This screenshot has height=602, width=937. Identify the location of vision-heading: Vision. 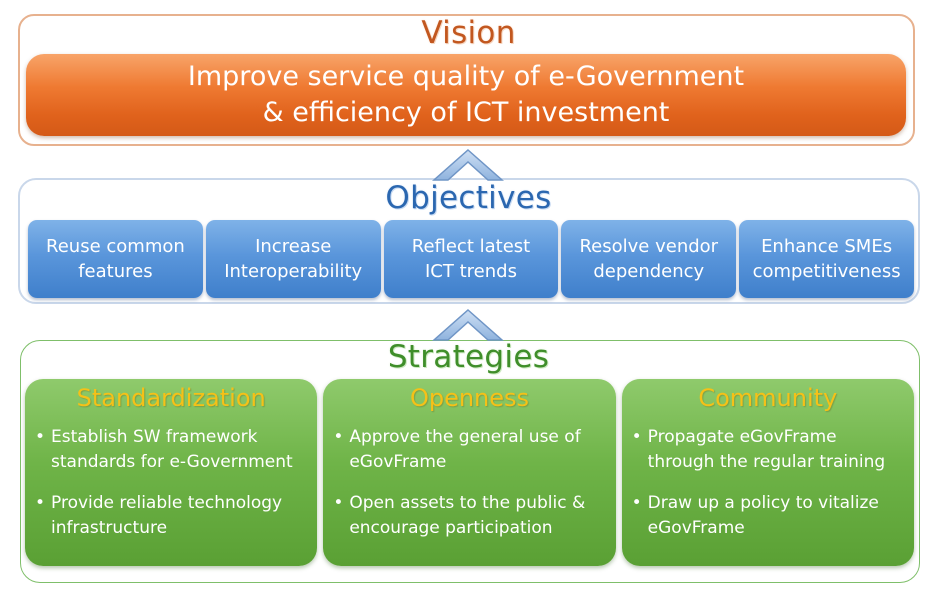
(468, 33).